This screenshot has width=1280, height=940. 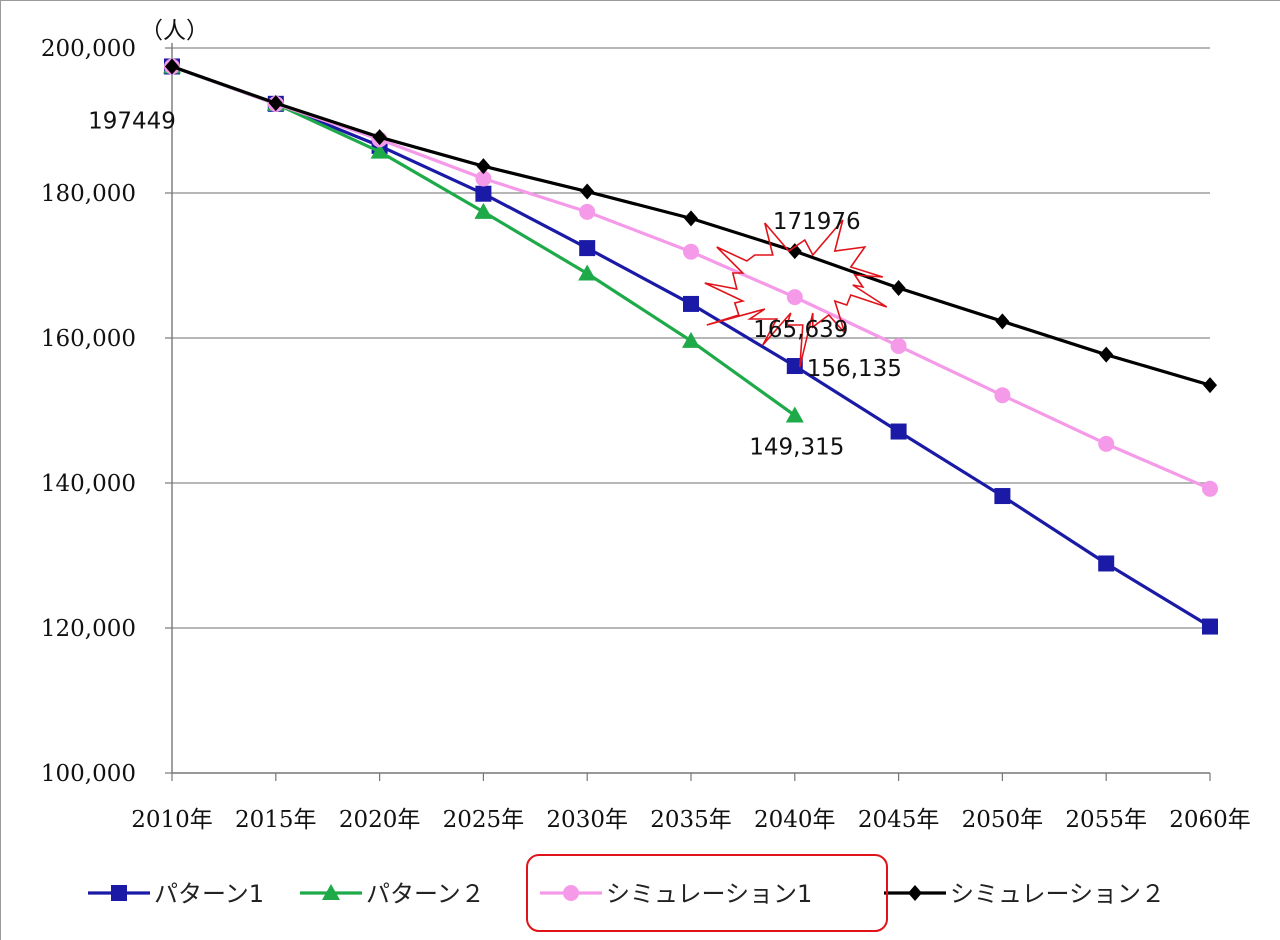 I want to click on x-tick-label: 2030年, so click(x=587, y=820).